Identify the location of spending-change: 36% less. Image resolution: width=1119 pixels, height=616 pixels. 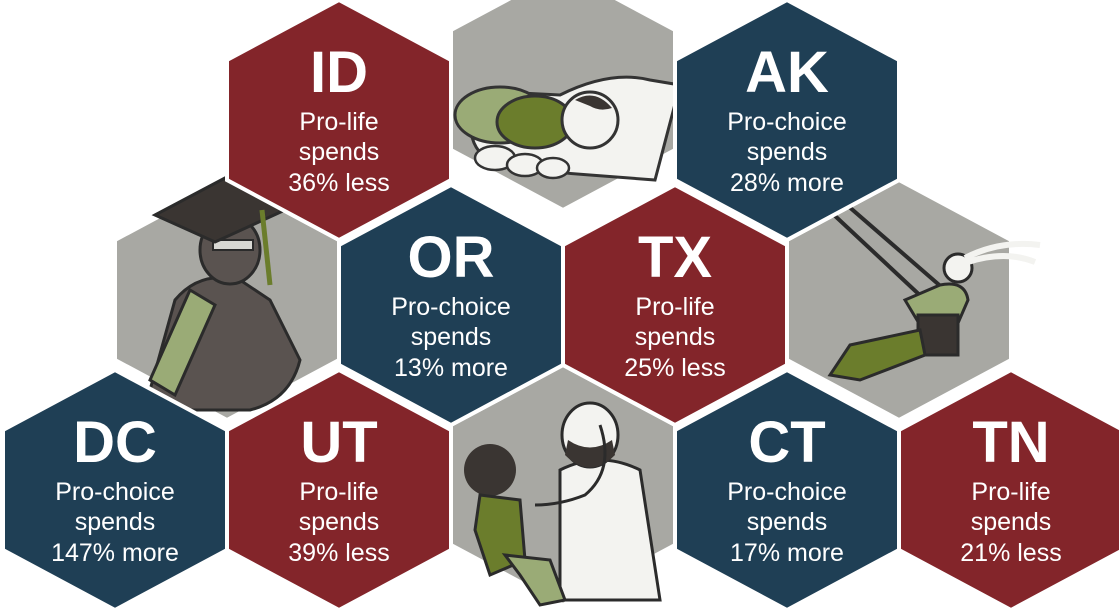
(338, 183).